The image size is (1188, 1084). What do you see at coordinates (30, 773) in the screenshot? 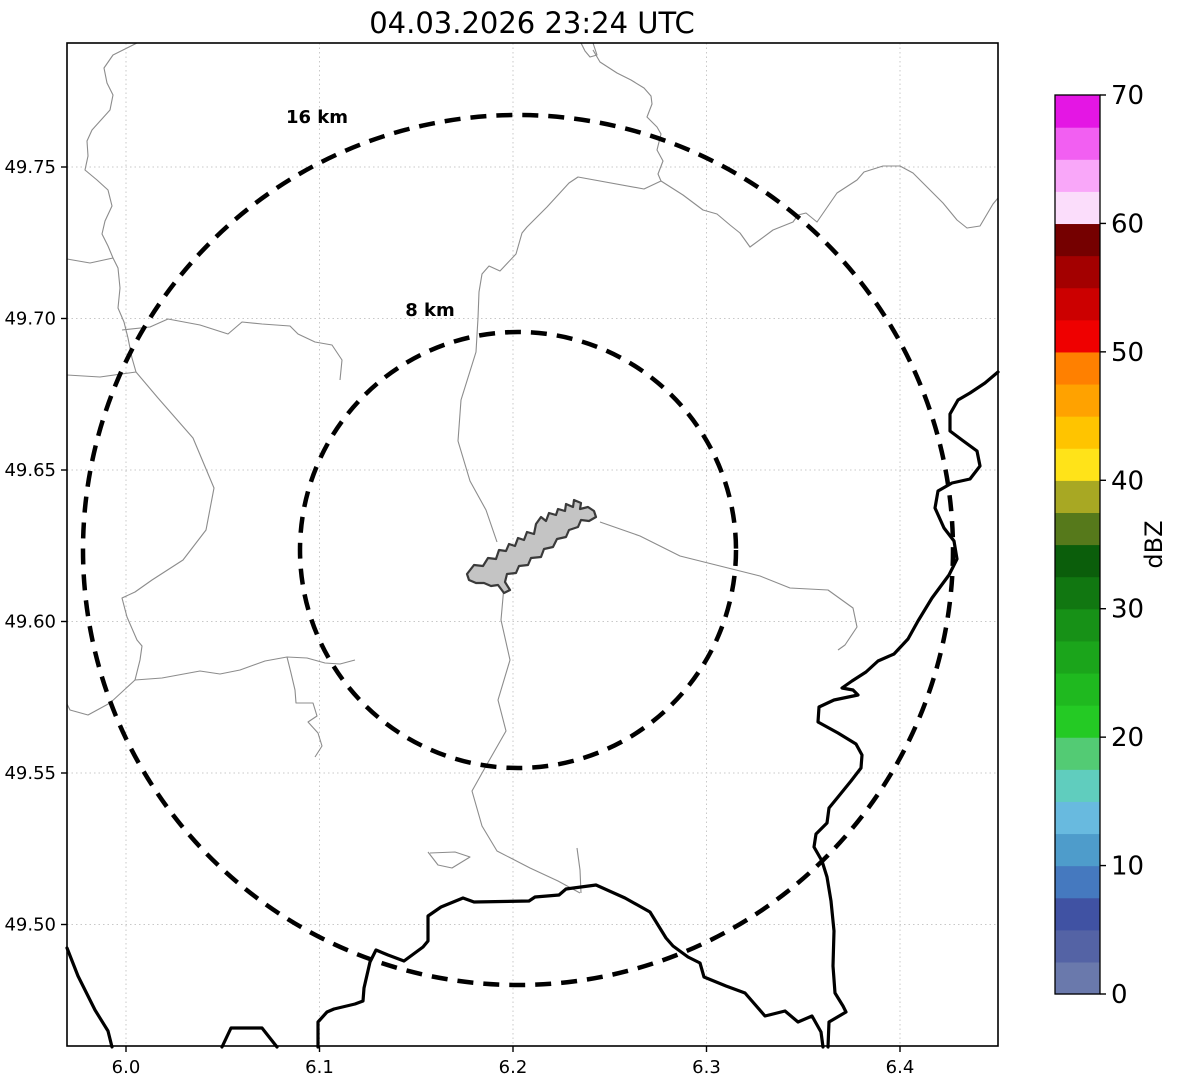
I see `y-tick-label: 49.55` at bounding box center [30, 773].